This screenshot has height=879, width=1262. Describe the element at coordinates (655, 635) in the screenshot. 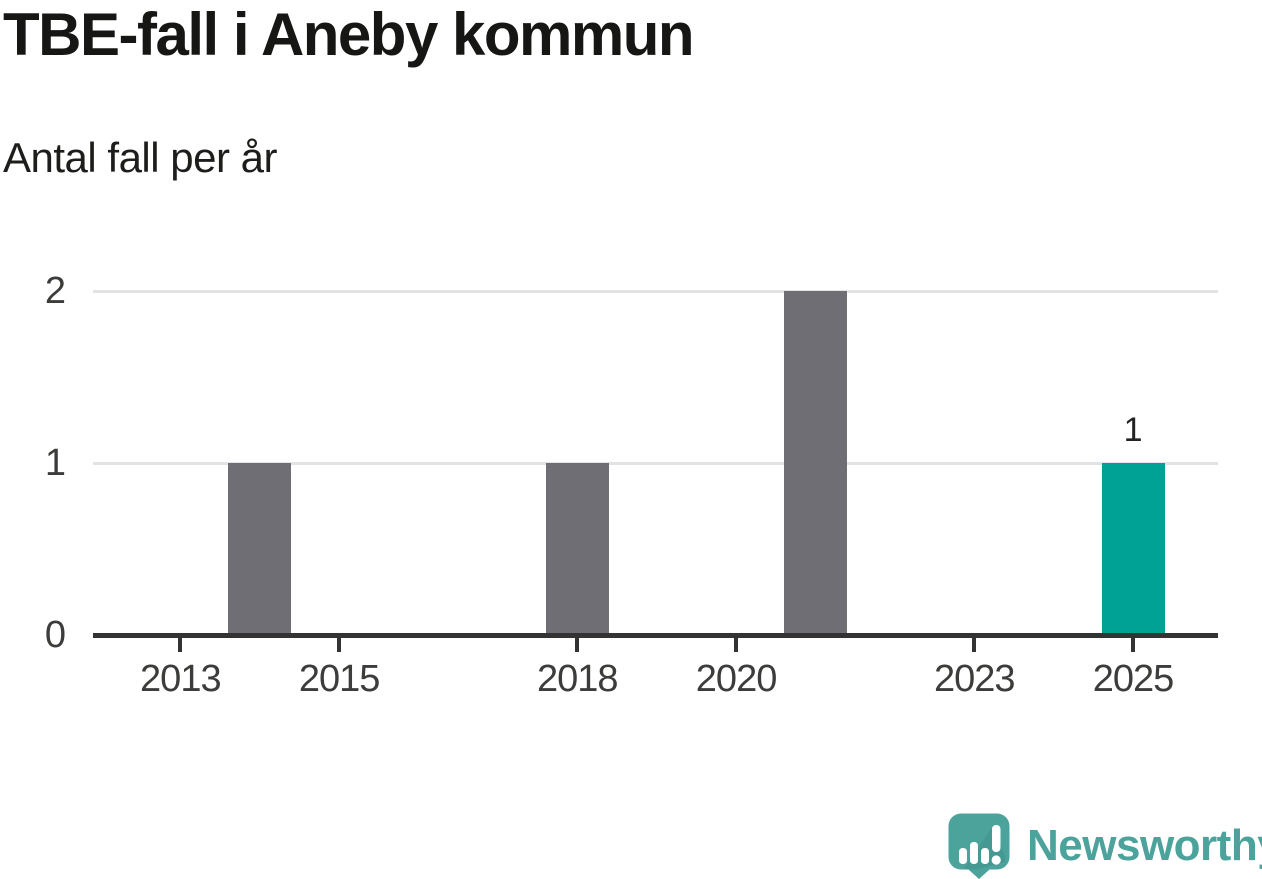

I see `x-axis-line` at that location.